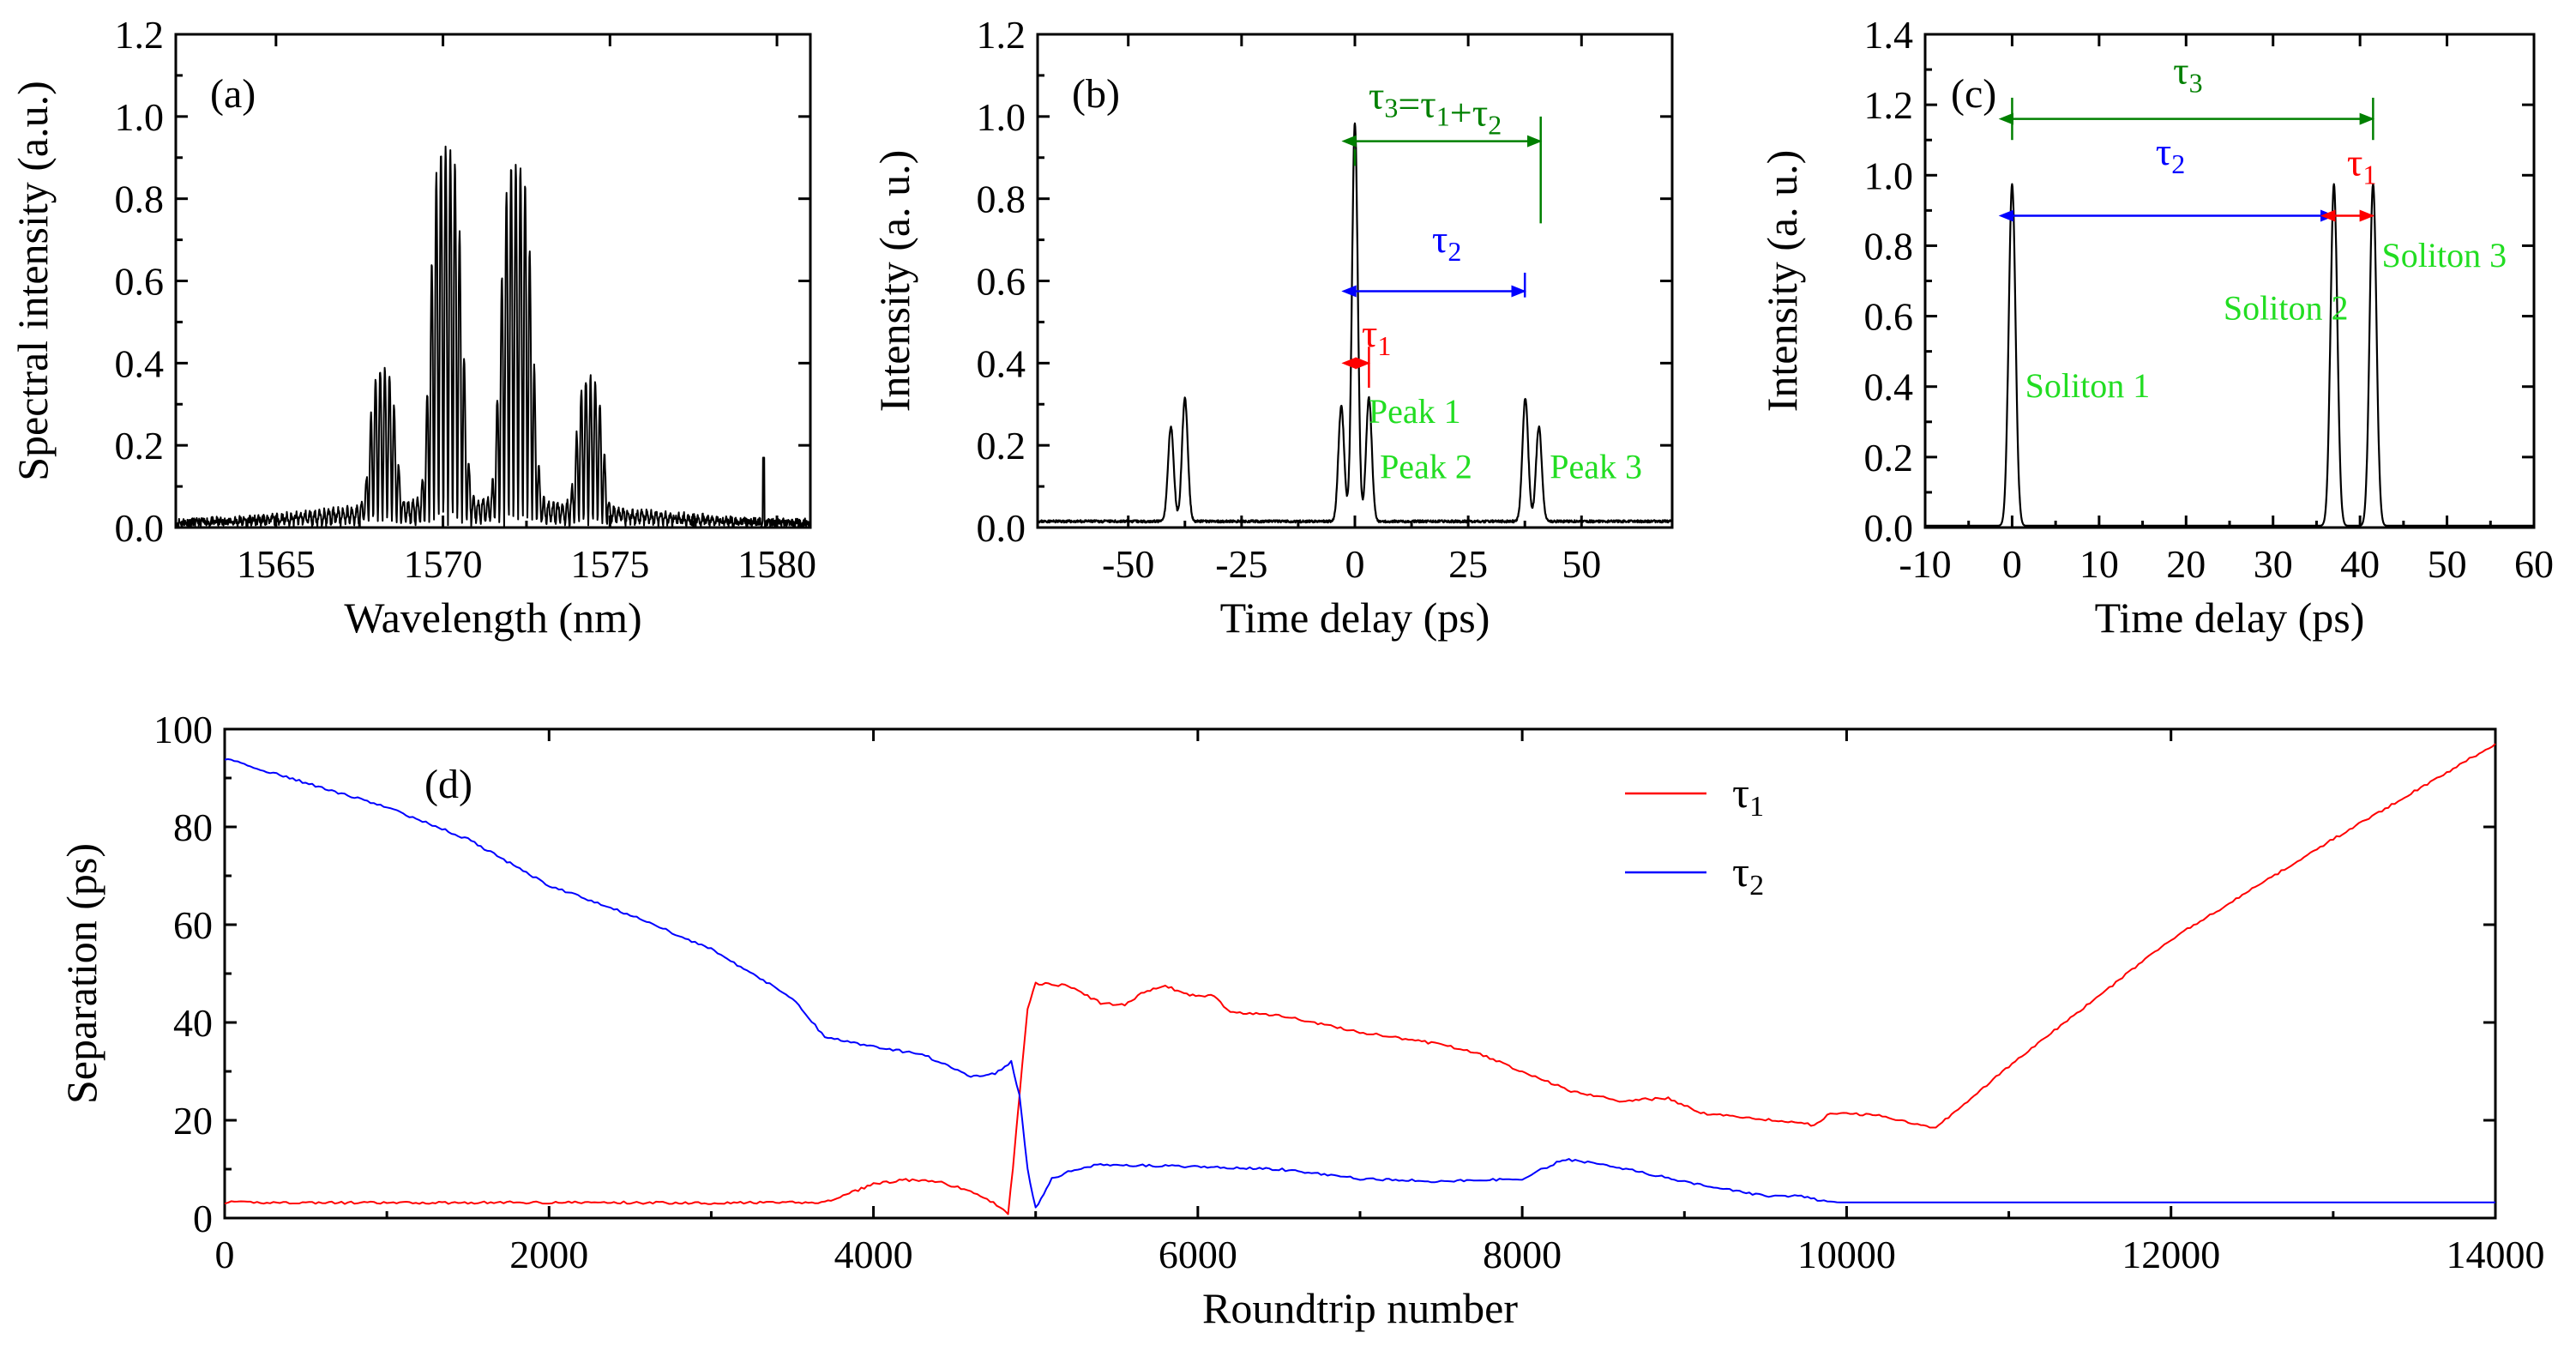  What do you see at coordinates (193, 1121) in the screenshot?
I see `y-tick-label: 20` at bounding box center [193, 1121].